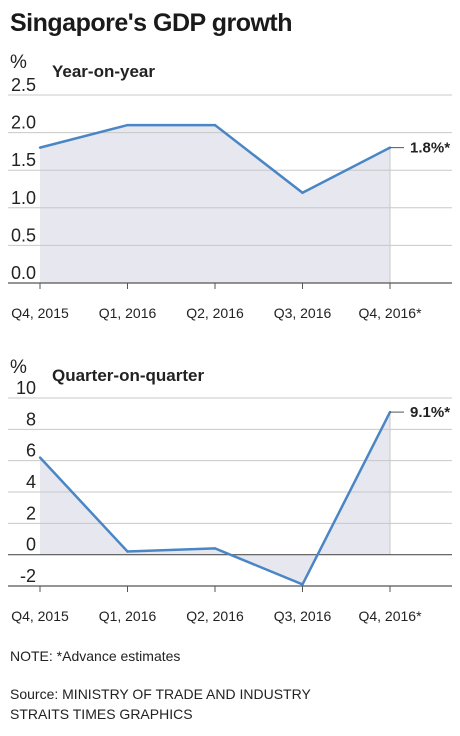 This screenshot has width=460, height=736. Describe the element at coordinates (31, 482) in the screenshot. I see `y-tick-label: 4` at that location.